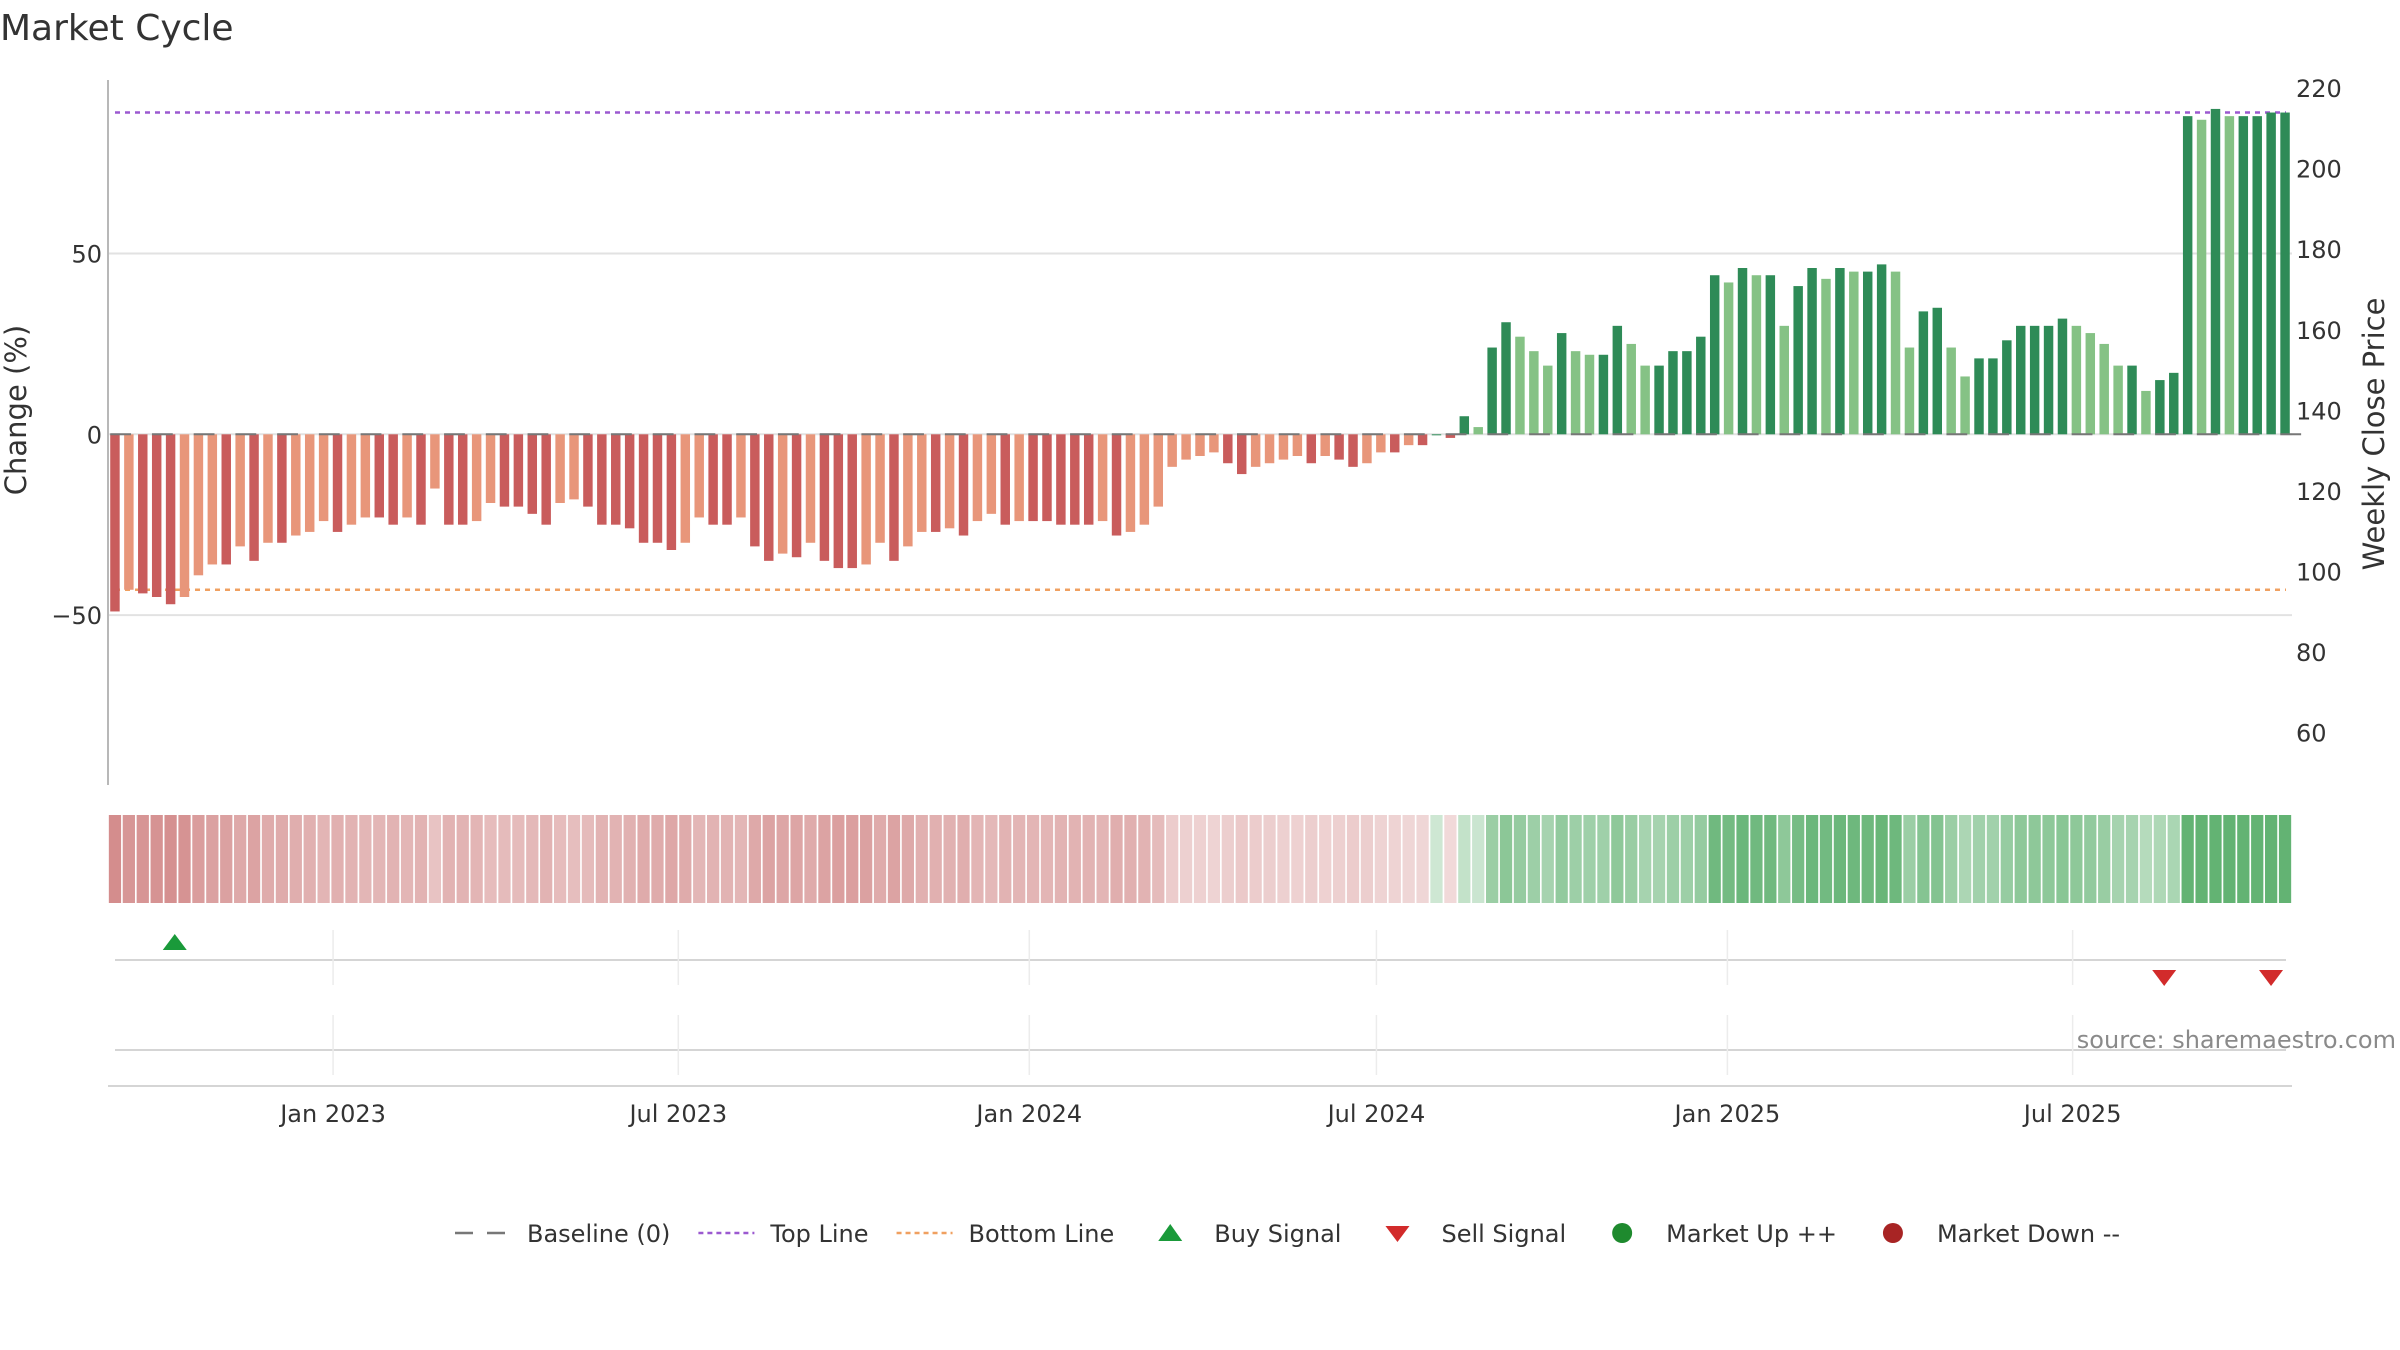 This screenshot has width=2400, height=1350. I want to click on y-tick-label: 0, so click(94, 435).